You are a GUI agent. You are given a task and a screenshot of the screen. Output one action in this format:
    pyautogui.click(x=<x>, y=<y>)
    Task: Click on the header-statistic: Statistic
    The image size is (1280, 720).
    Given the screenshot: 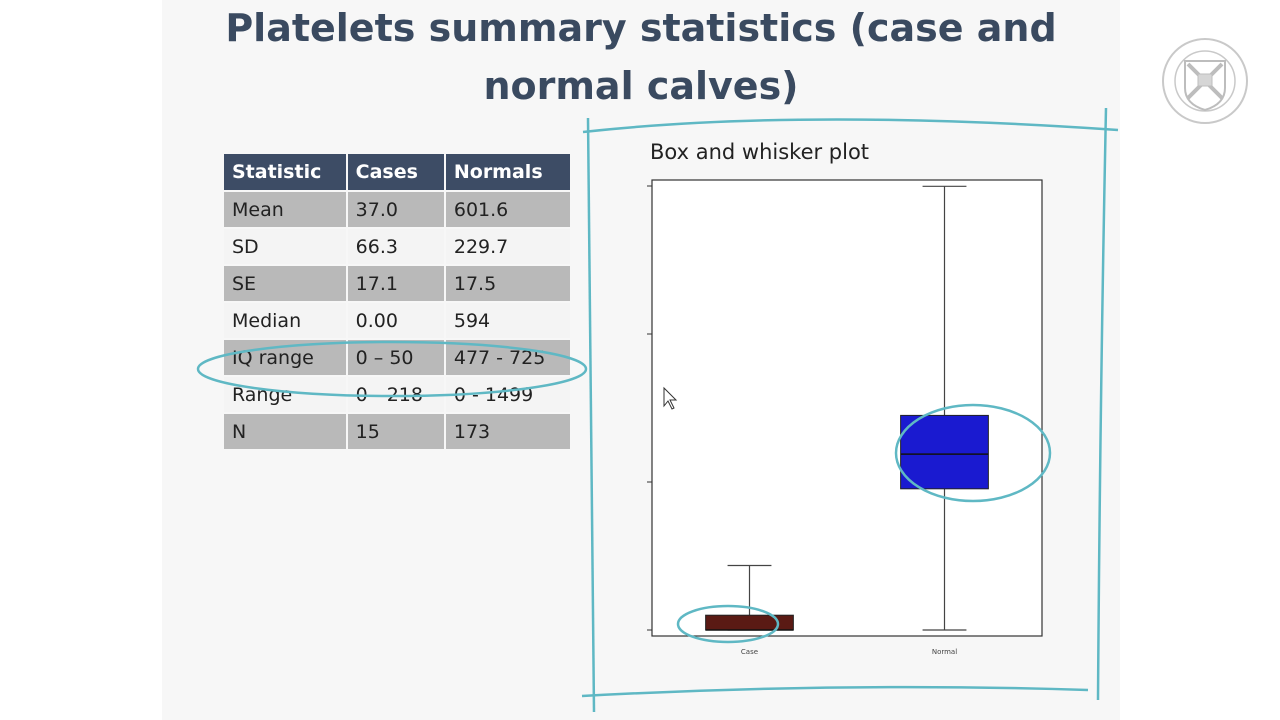 What is the action you would take?
    pyautogui.click(x=285, y=172)
    